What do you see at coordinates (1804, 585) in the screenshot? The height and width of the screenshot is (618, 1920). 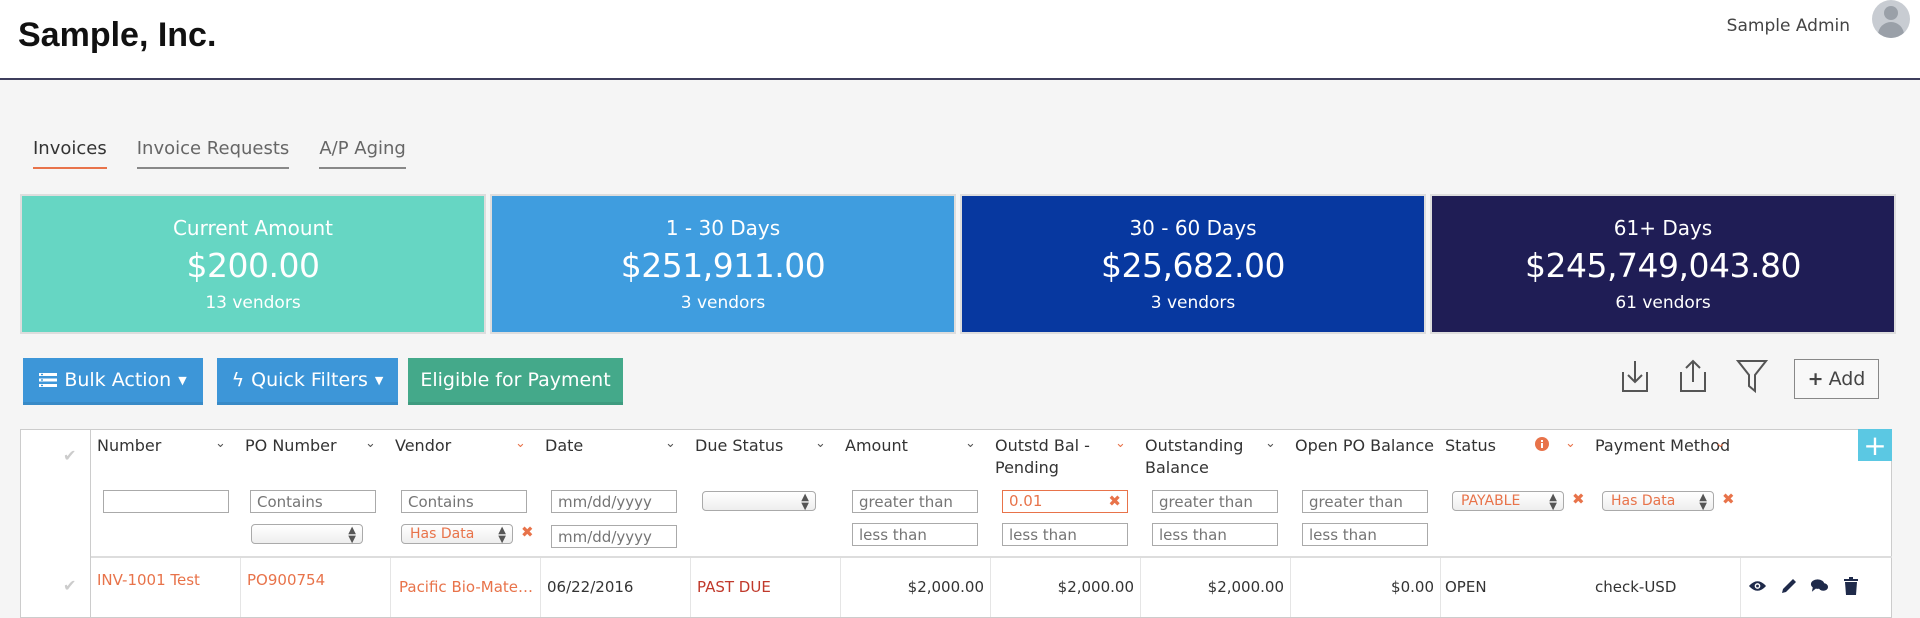 I see `row-actions` at bounding box center [1804, 585].